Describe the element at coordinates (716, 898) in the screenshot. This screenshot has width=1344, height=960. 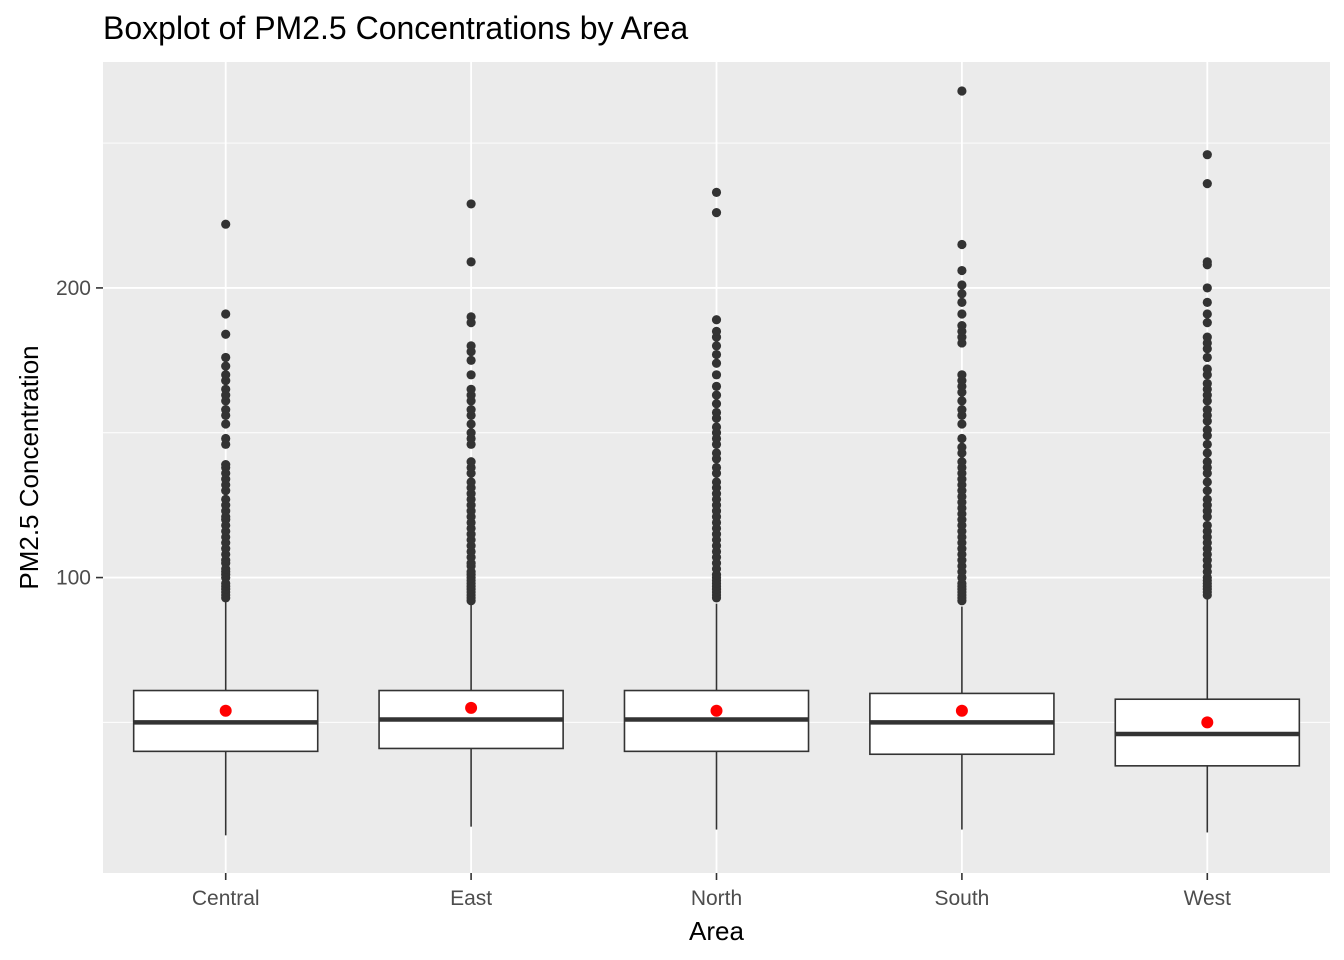
I see `x-tick-label: North` at that location.